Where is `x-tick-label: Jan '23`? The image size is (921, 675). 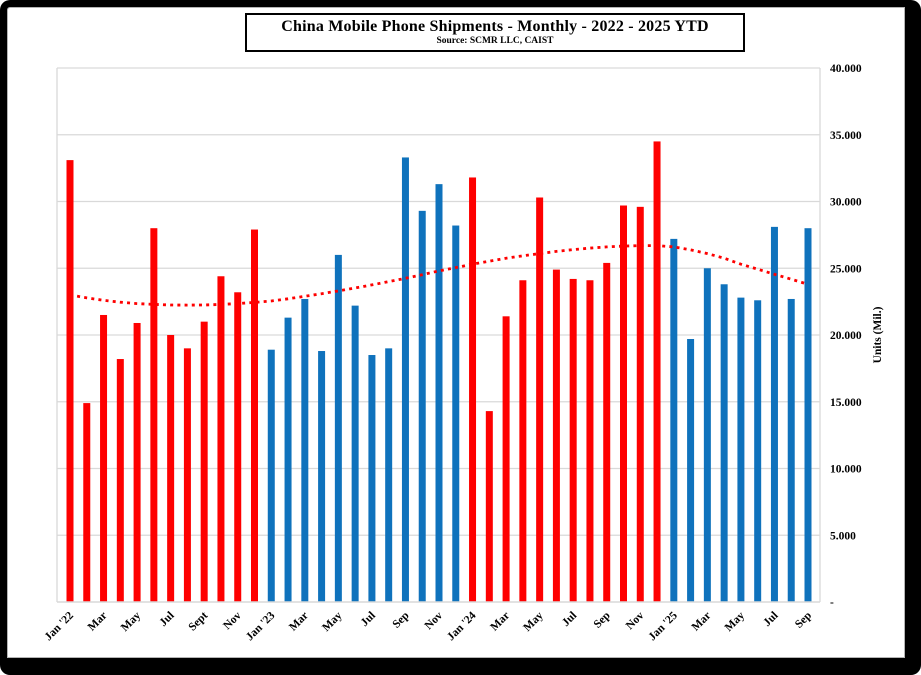 x-tick-label: Jan '23 is located at coordinates (261, 626).